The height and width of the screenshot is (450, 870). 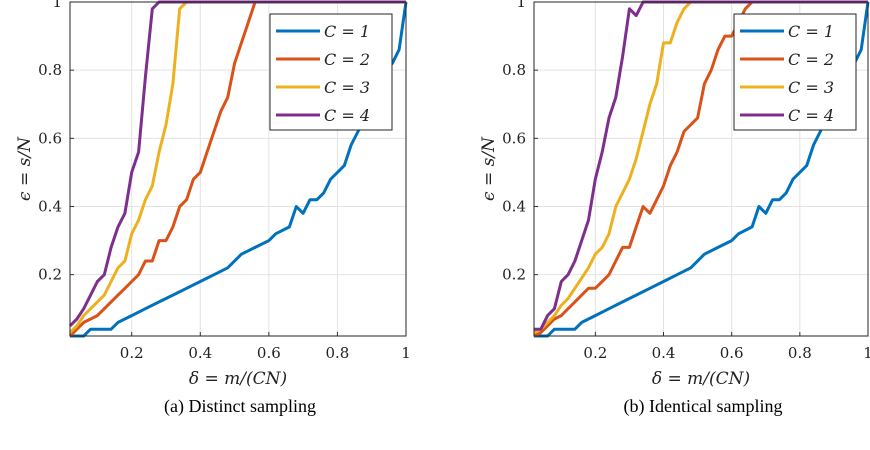 I want to click on subfigure-caption: (a) Distinct sampling, so click(x=240, y=406).